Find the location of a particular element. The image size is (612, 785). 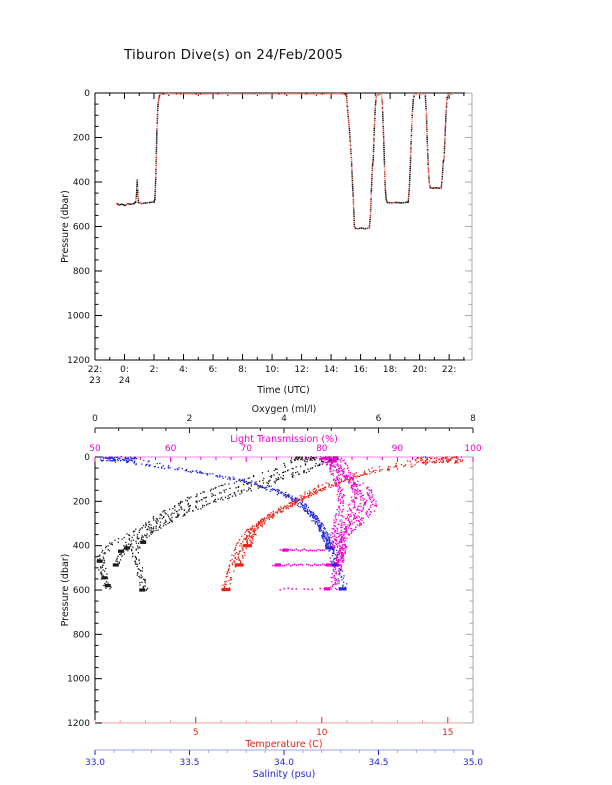

pressure-tick-label: 0 is located at coordinates (87, 94).